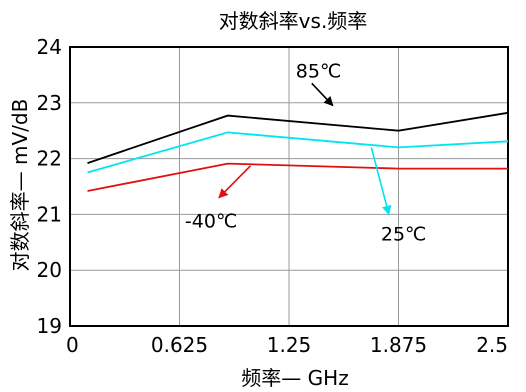 Image resolution: width=526 pixels, height=392 pixels. I want to click on y-tick-label: 24, so click(49, 47).